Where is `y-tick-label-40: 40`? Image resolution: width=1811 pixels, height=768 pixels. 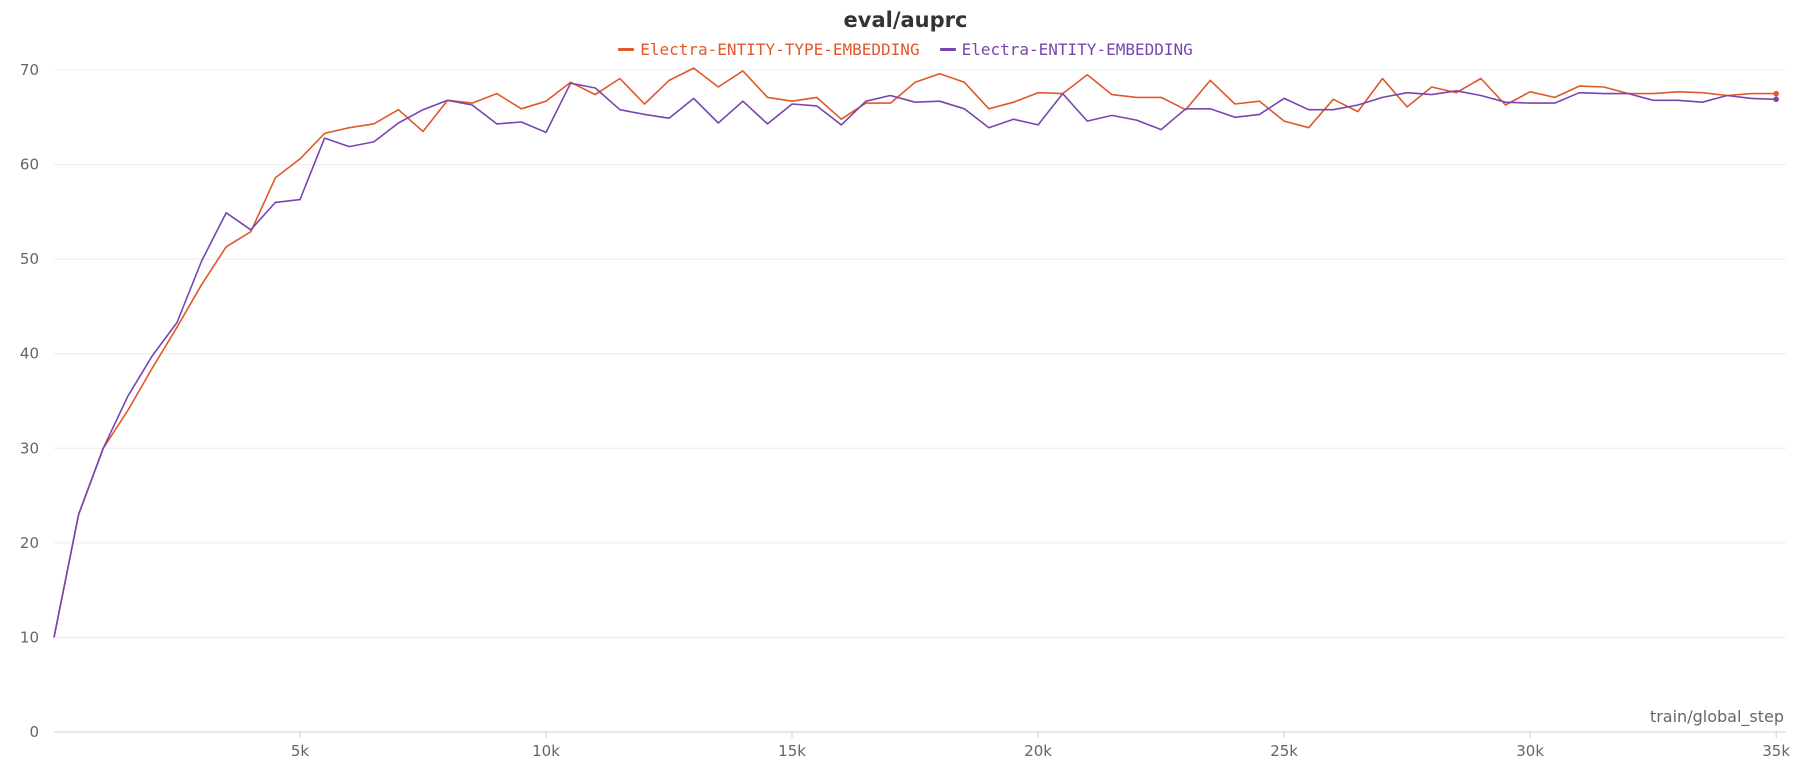 y-tick-label-40: 40 is located at coordinates (29, 354).